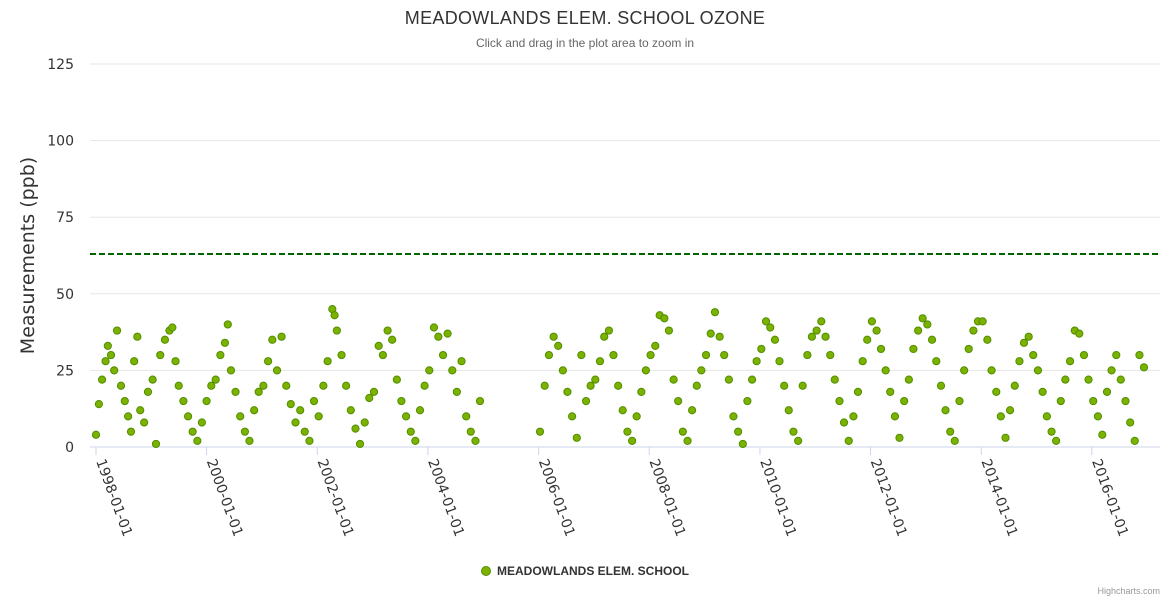 This screenshot has width=1170, height=600. I want to click on x-tick-label: 2002-01-01, so click(335, 498).